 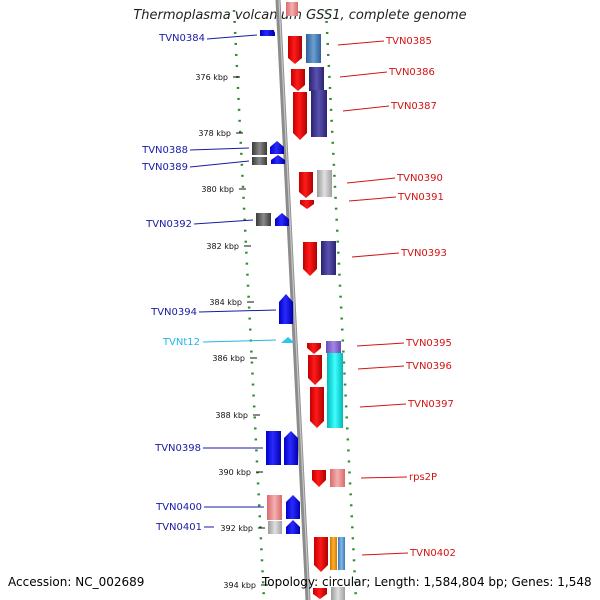 What do you see at coordinates (384, 41) in the screenshot?
I see `gene-label: TVN0385` at bounding box center [384, 41].